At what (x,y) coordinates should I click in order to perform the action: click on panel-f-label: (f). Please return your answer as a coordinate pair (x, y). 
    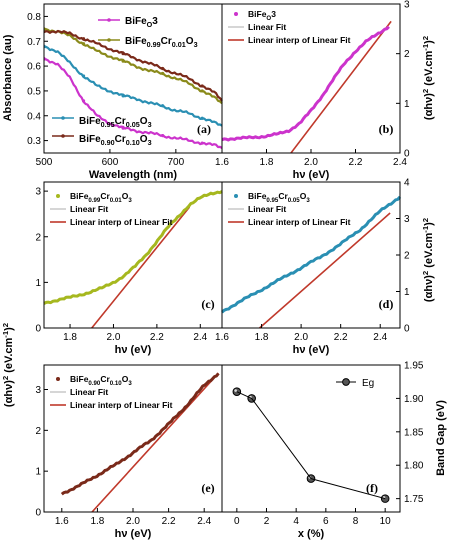
    Looking at the image, I should click on (372, 488).